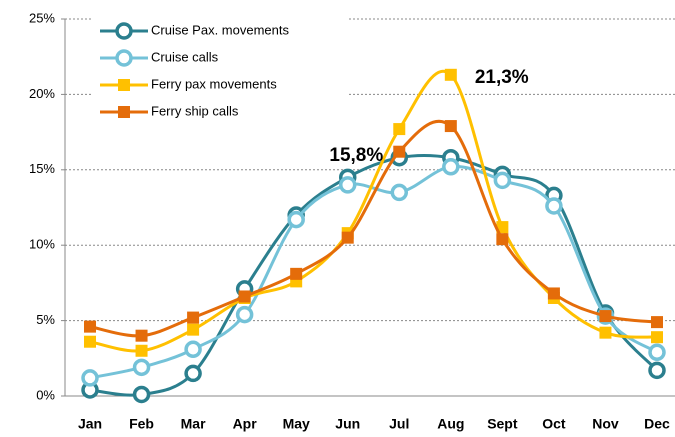 The height and width of the screenshot is (437, 675). What do you see at coordinates (347, 424) in the screenshot?
I see `x-tick-label: Jun` at bounding box center [347, 424].